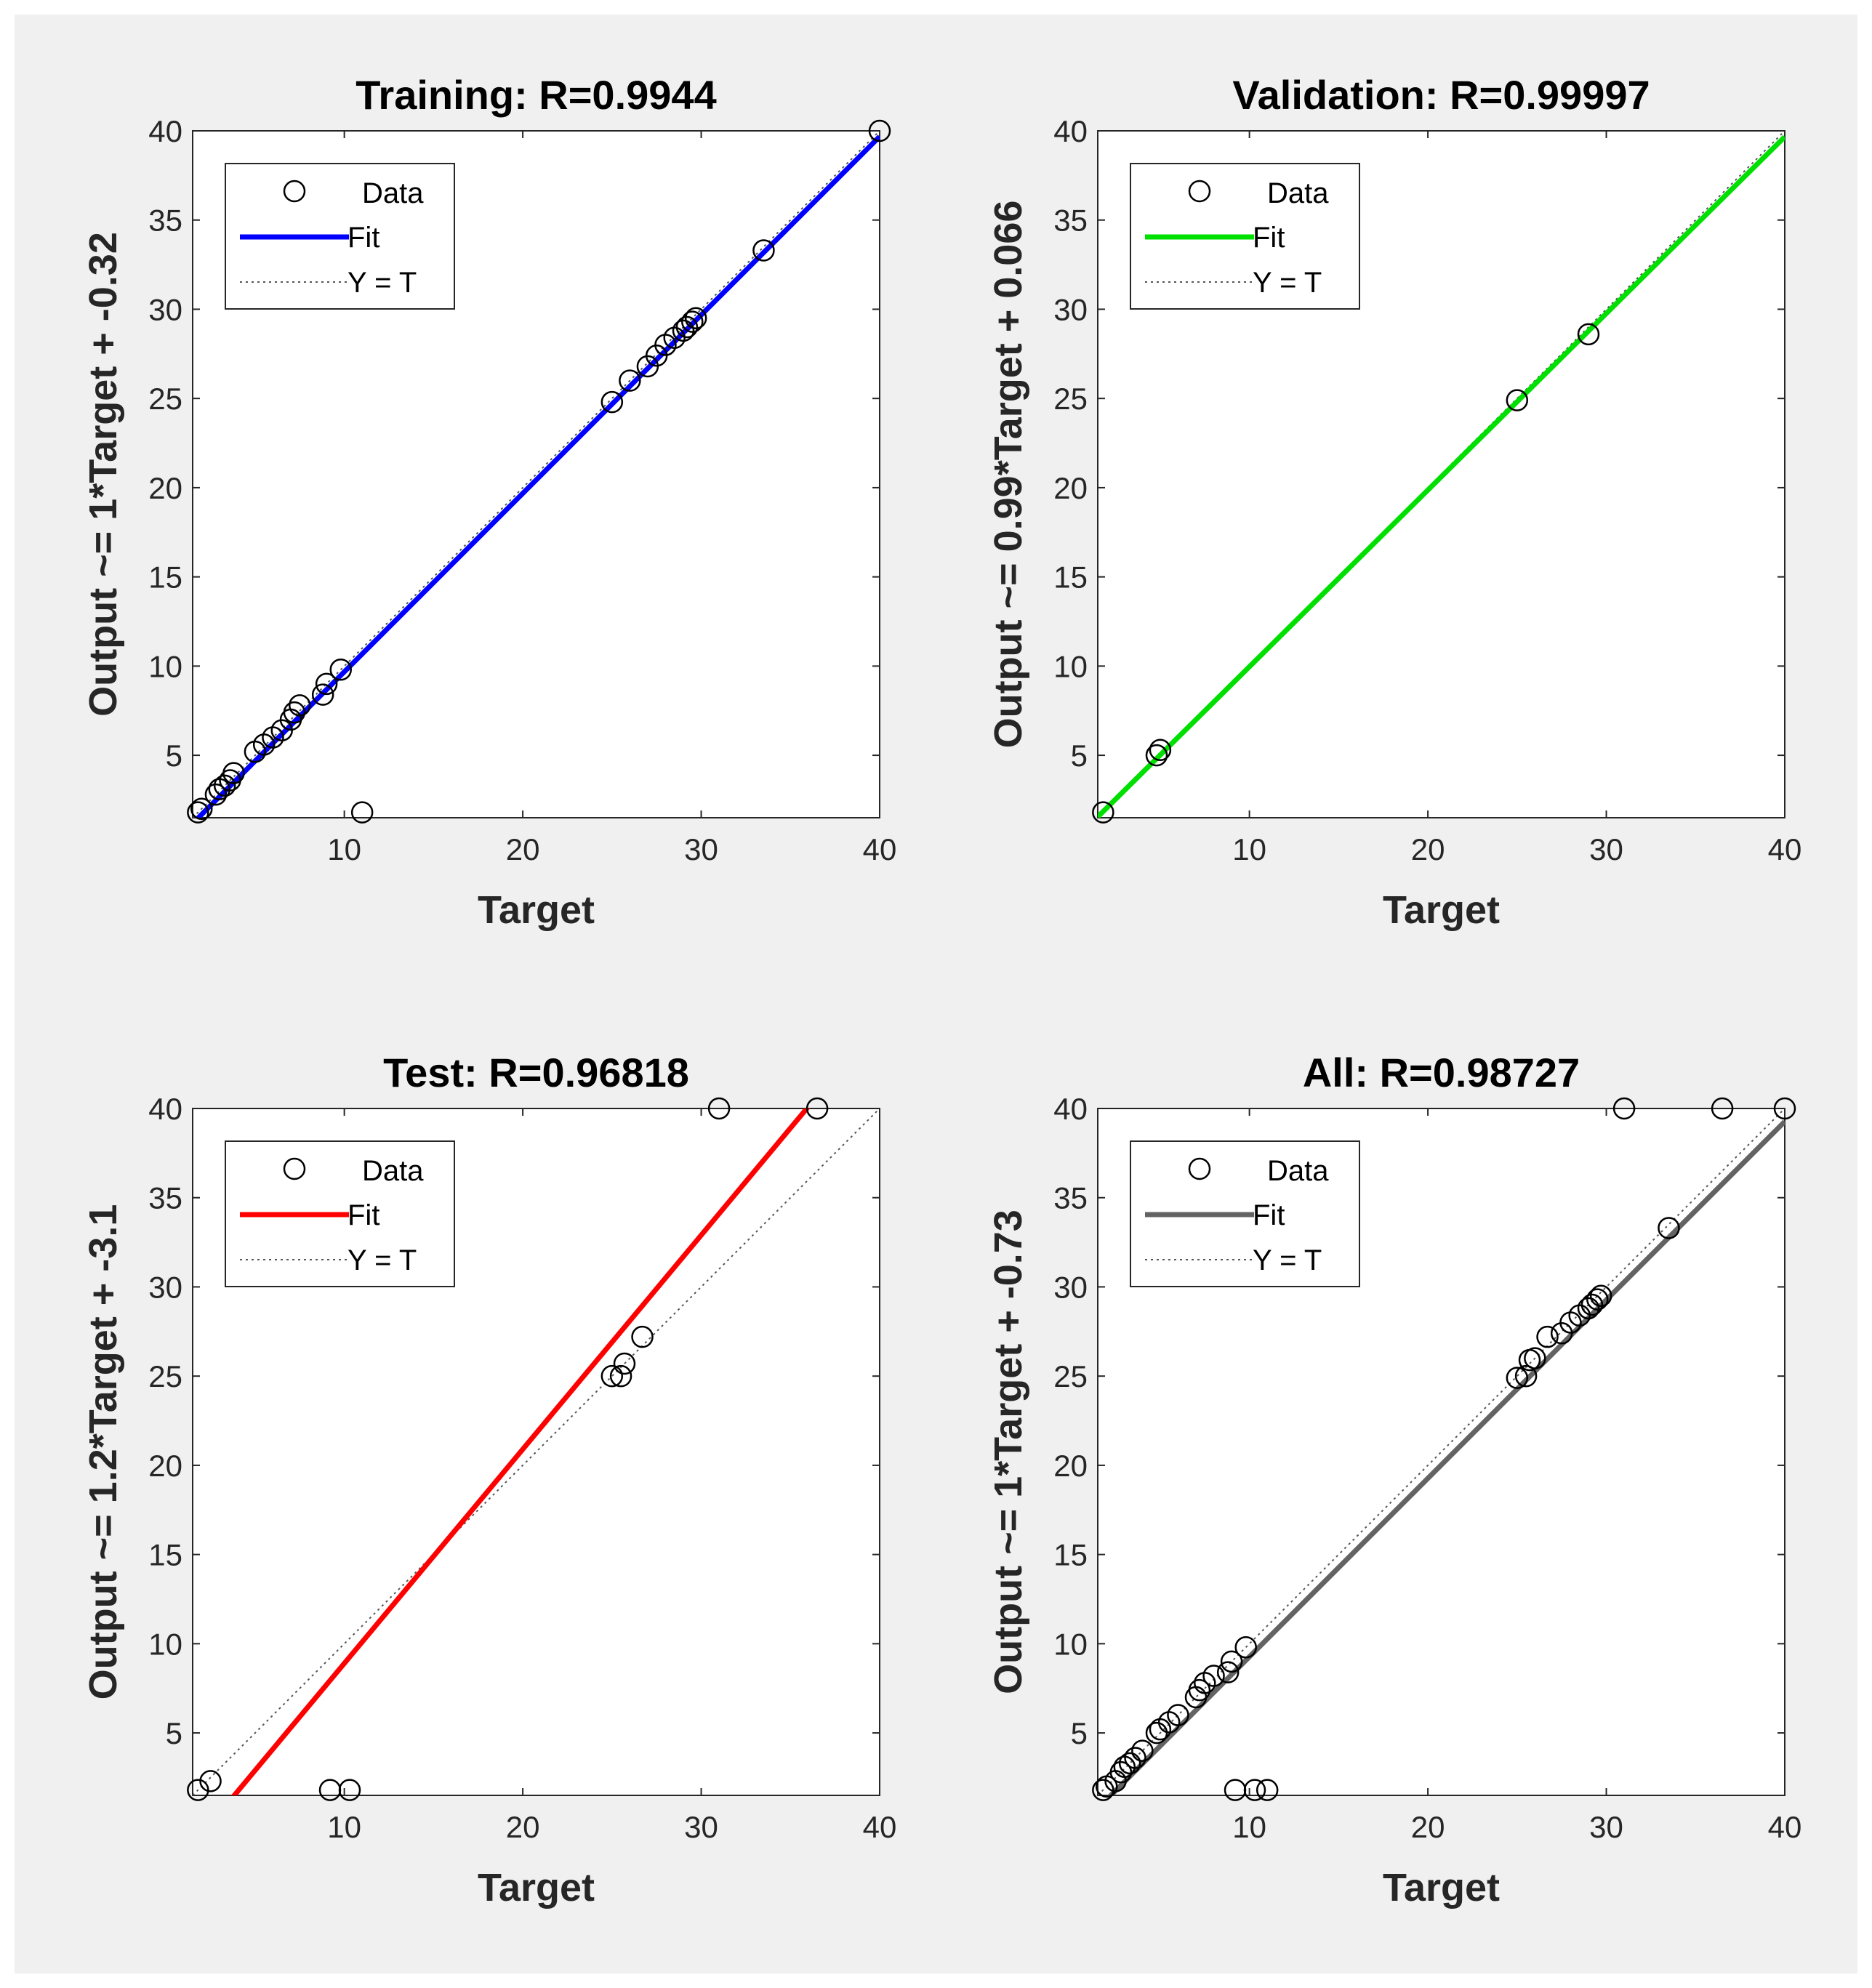 Image resolution: width=1872 pixels, height=1988 pixels. I want to click on chart-title: All: R=0.98727, so click(1441, 1072).